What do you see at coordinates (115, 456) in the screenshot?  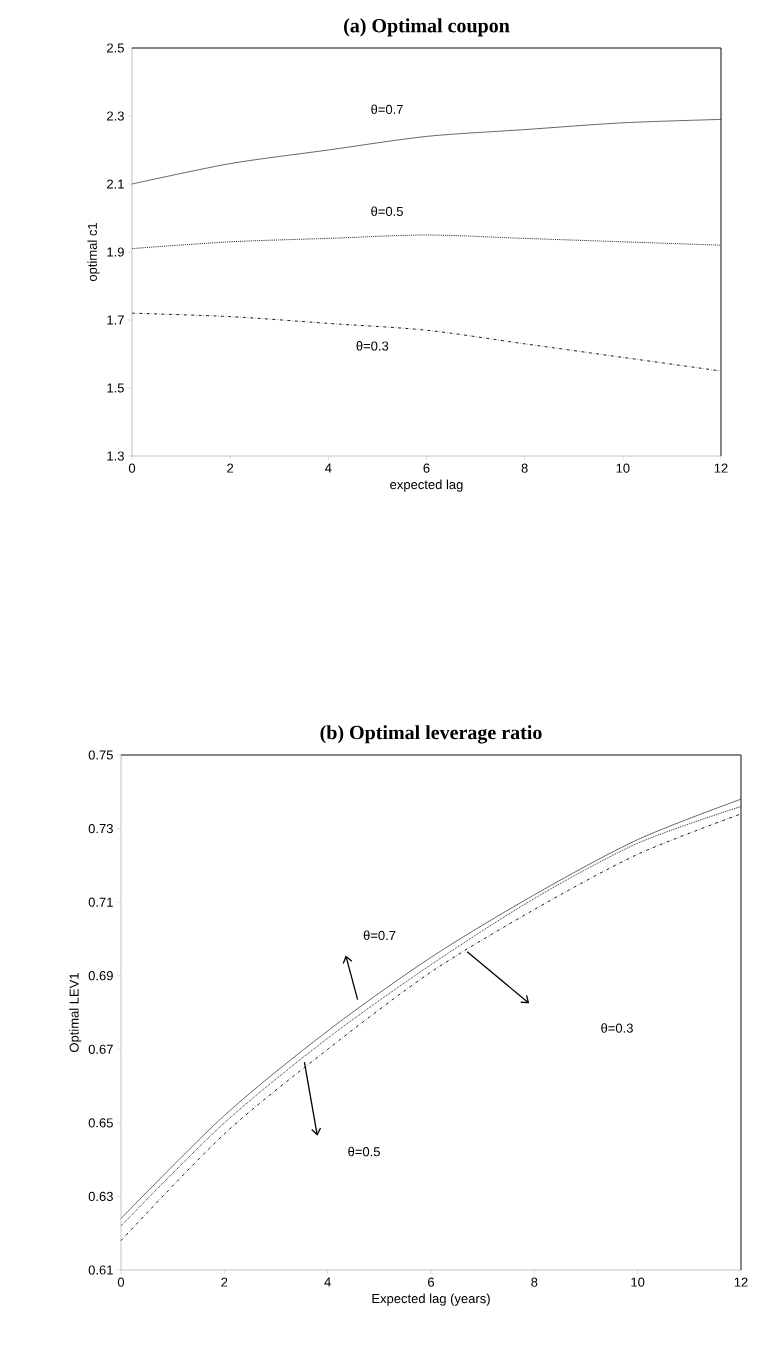 I see `y-tick-label: 1.3` at bounding box center [115, 456].